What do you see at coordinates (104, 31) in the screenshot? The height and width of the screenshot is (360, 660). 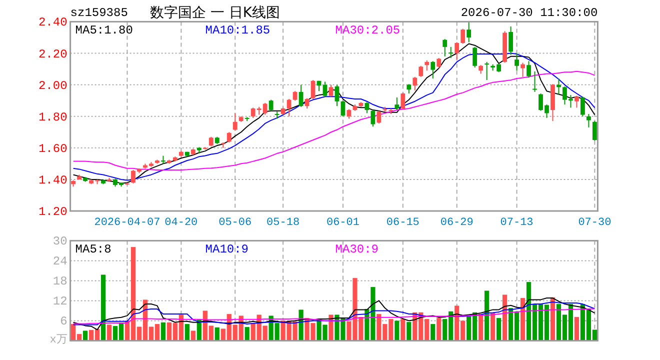 I see `text: MA5:1.80` at bounding box center [104, 31].